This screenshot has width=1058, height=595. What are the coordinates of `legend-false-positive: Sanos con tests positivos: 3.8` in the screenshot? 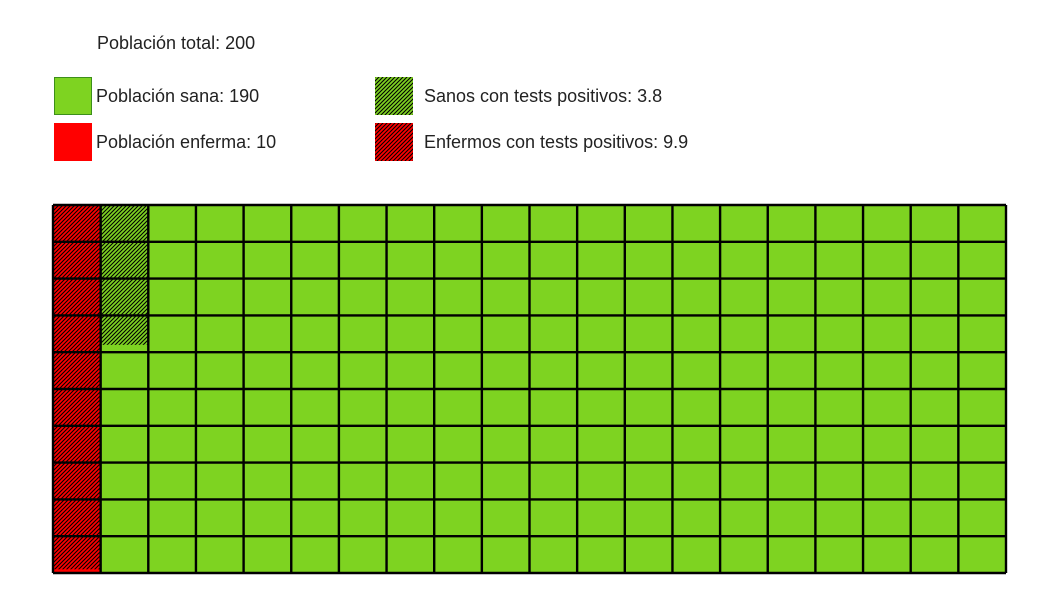 It's located at (518, 96).